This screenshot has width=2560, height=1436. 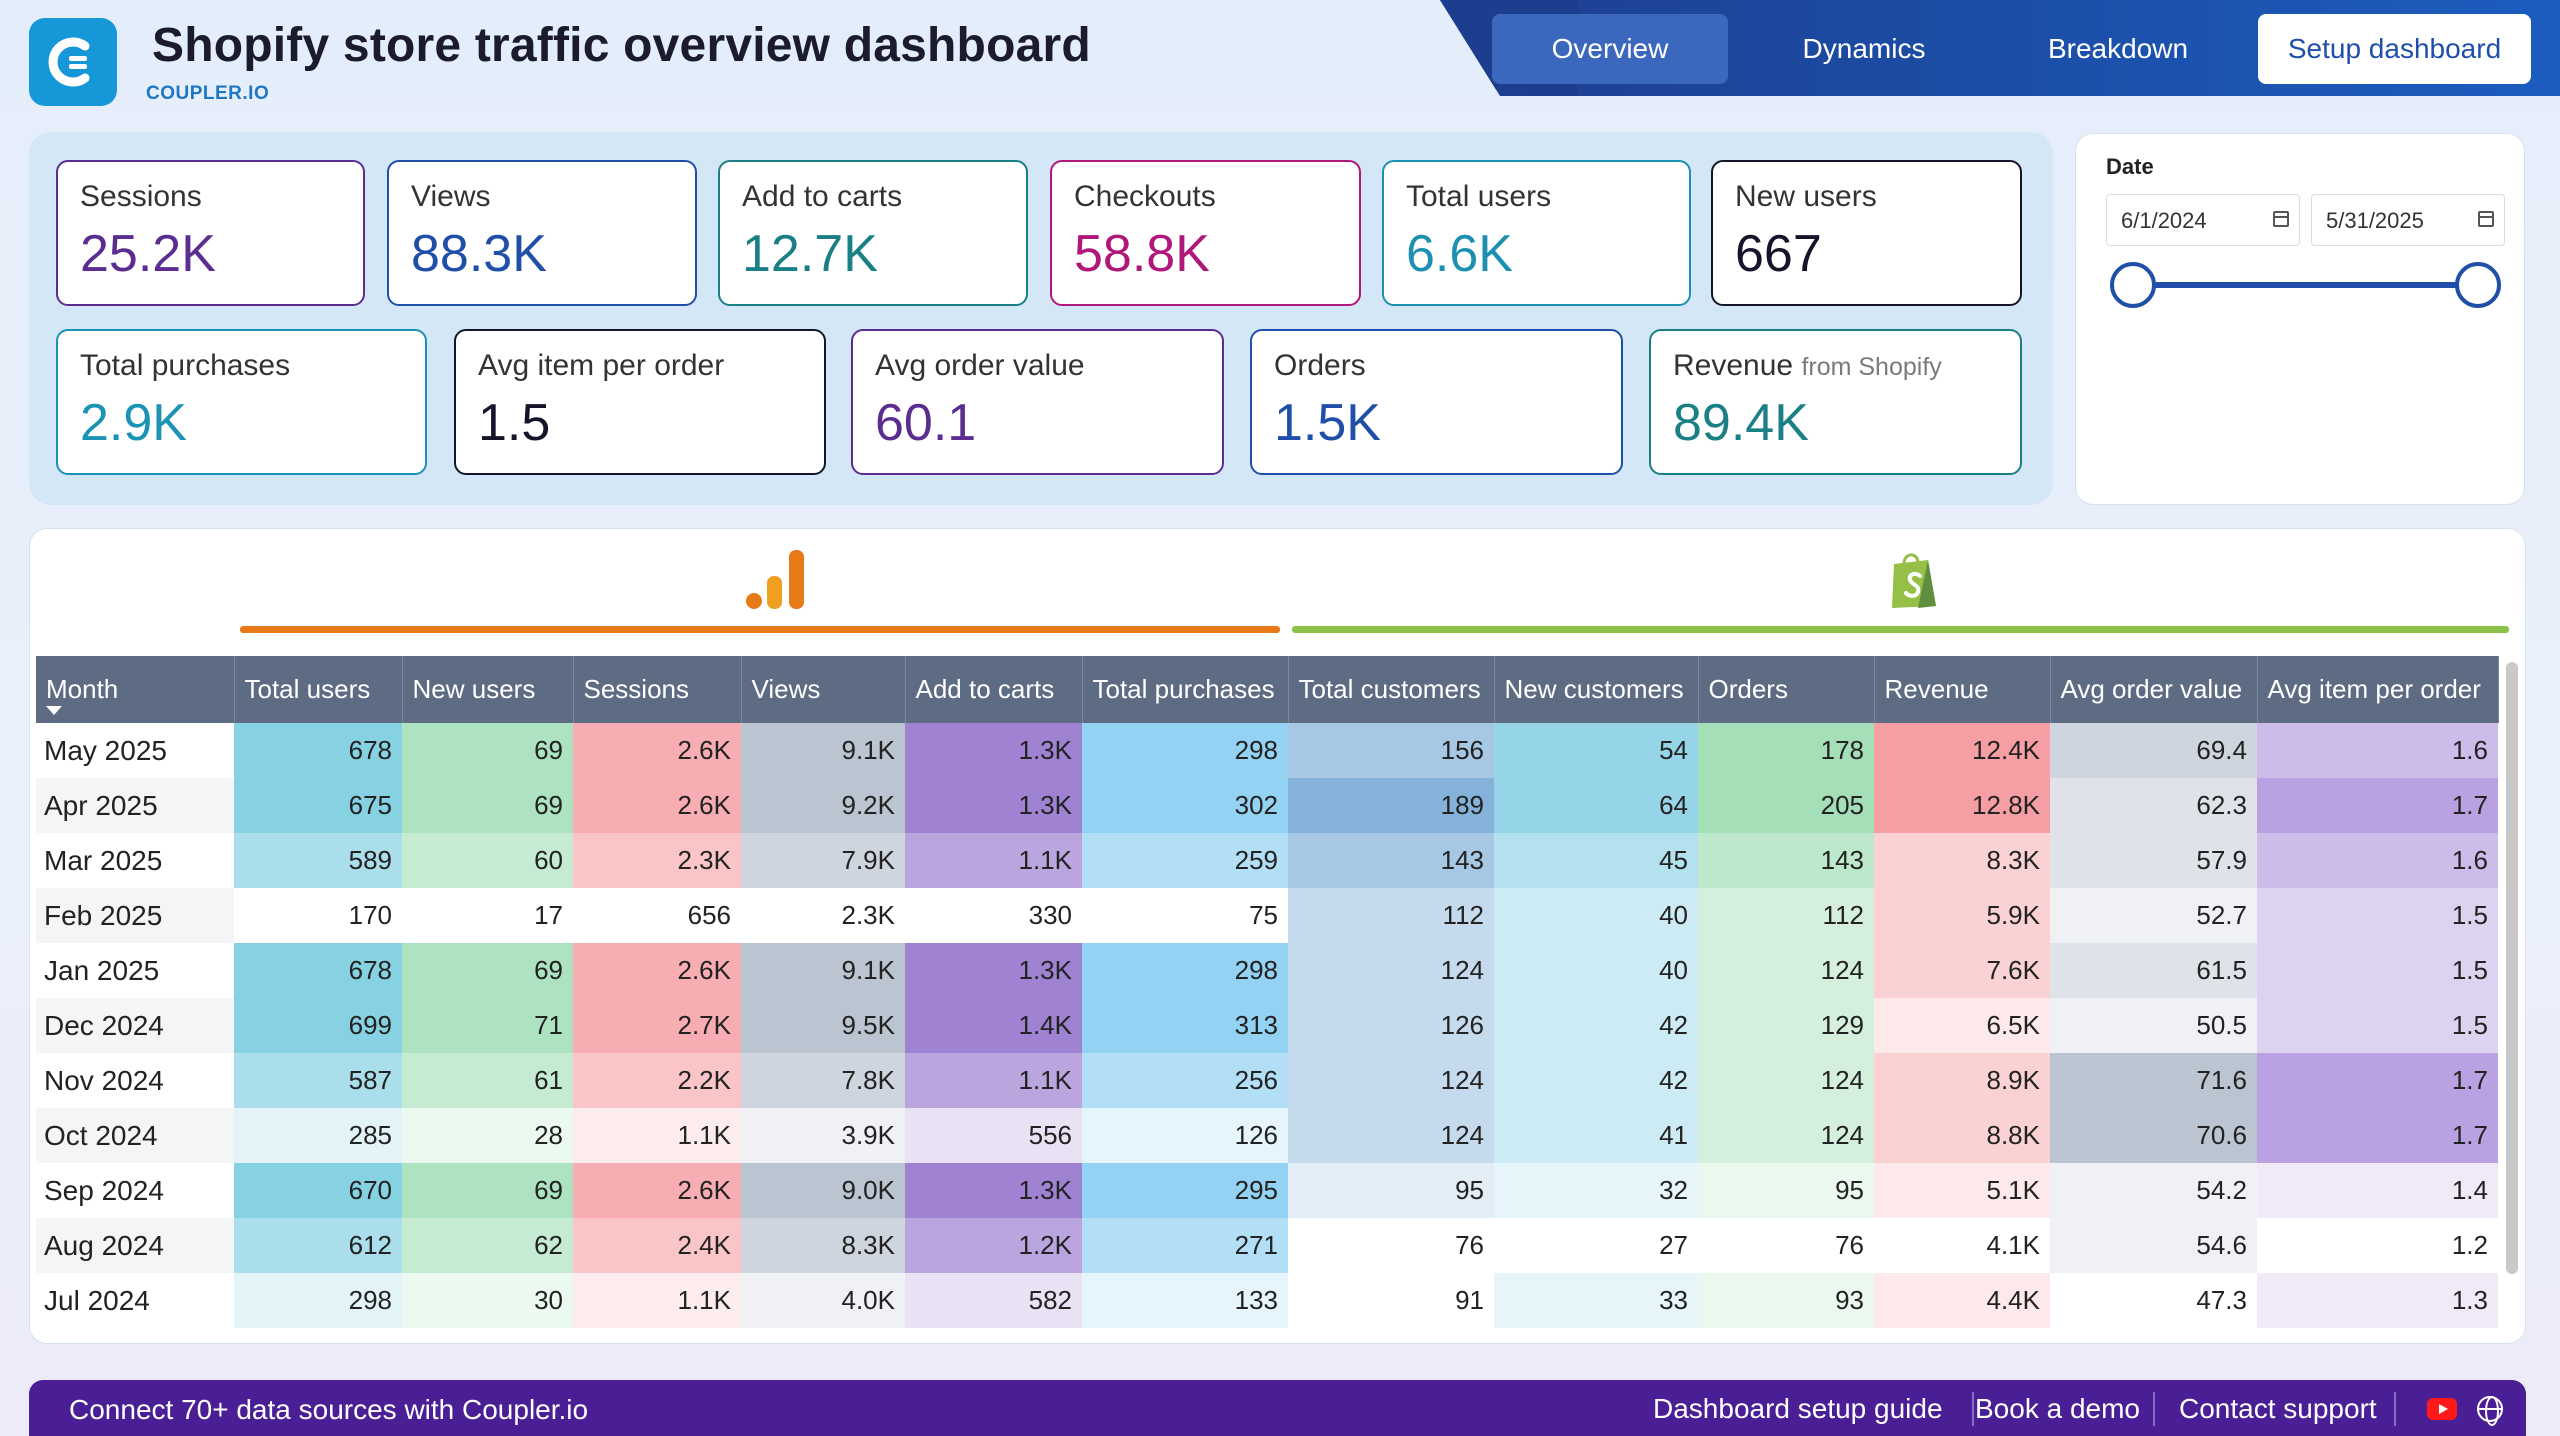 What do you see at coordinates (2395, 1409) in the screenshot?
I see `footer-divider` at bounding box center [2395, 1409].